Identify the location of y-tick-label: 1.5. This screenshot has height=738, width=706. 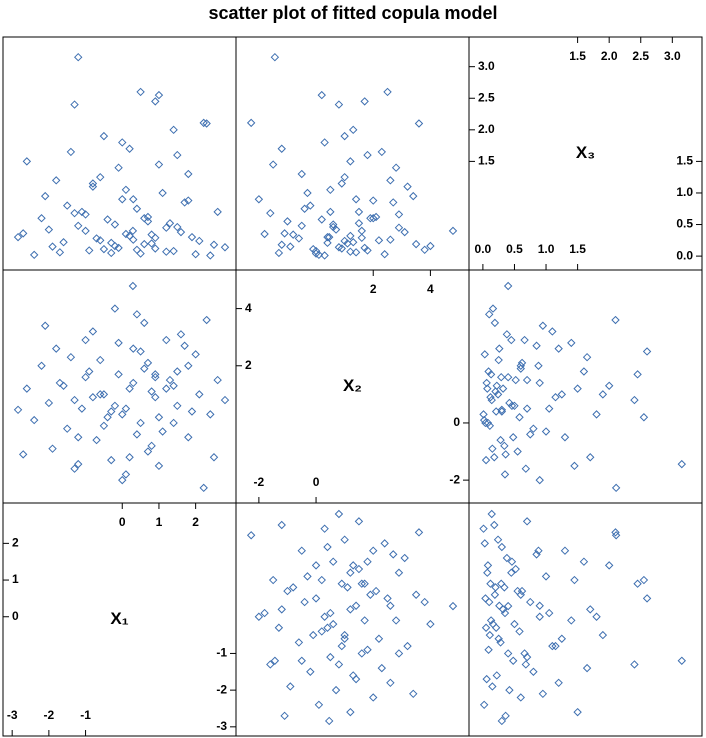
(486, 161).